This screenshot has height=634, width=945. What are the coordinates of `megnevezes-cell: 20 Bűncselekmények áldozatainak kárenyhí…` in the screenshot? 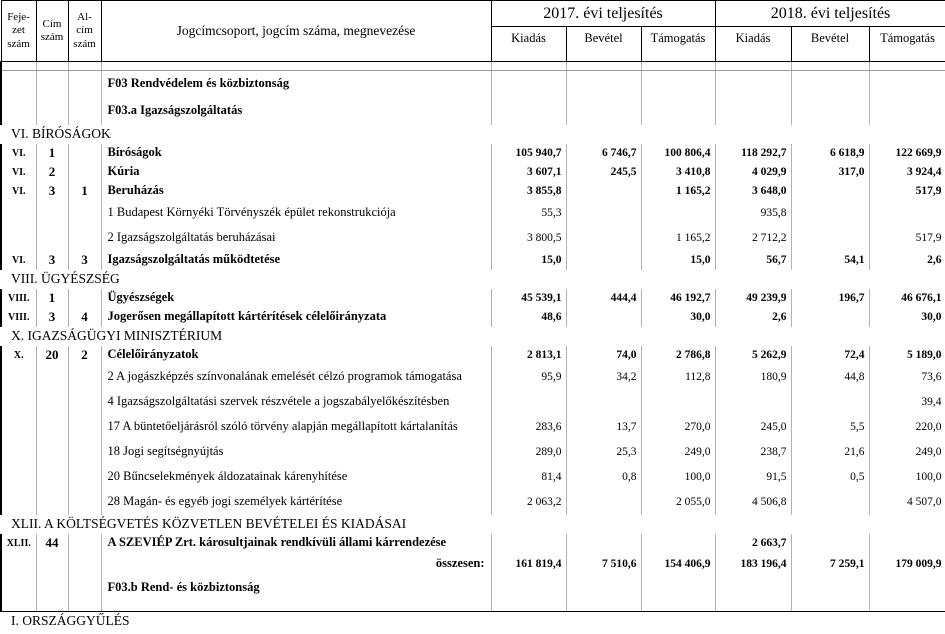 It's located at (296, 477).